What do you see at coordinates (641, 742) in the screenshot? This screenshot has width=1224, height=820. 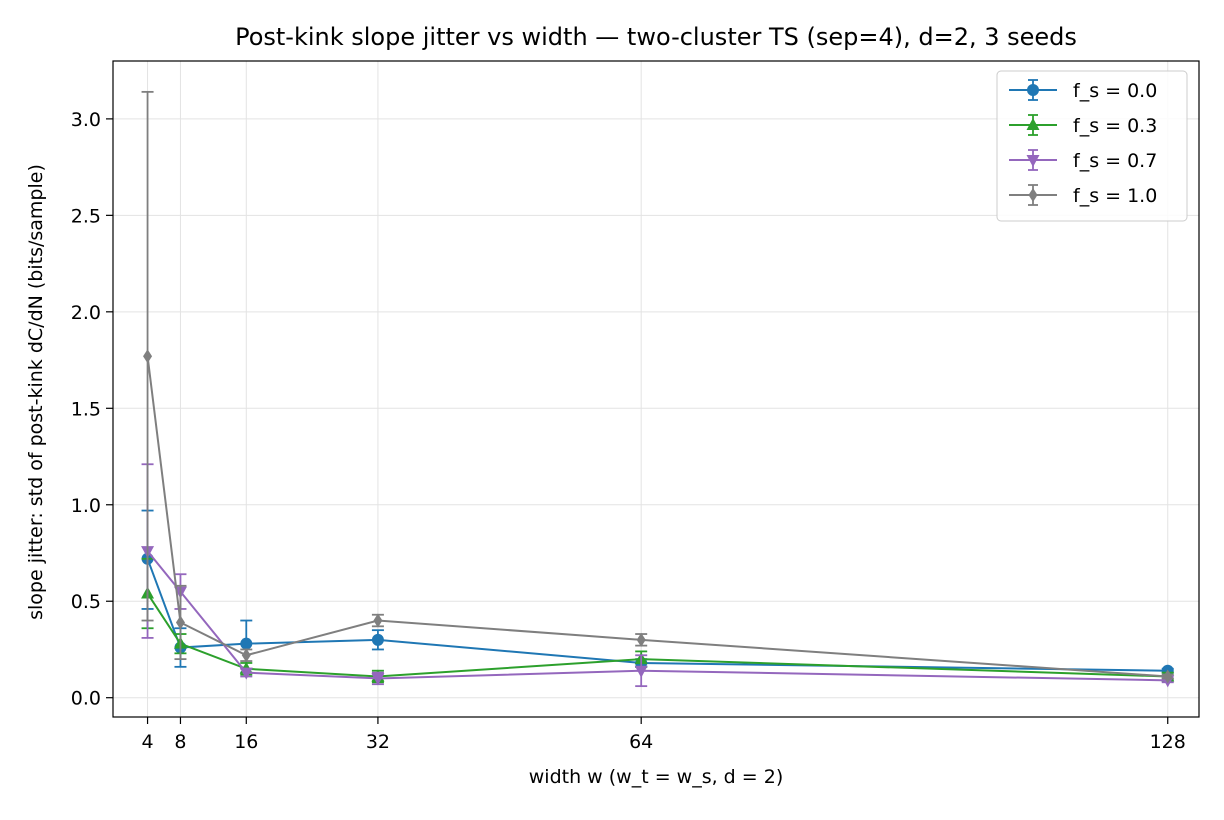 I see `x-tick-label: 64` at bounding box center [641, 742].